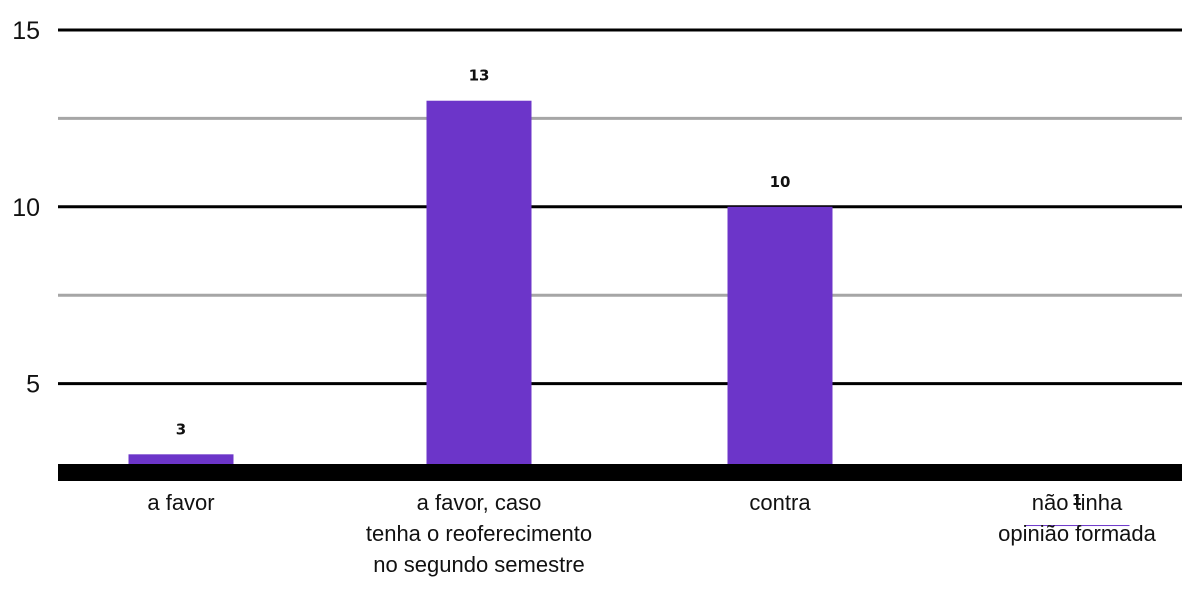 This screenshot has height=589, width=1198. Describe the element at coordinates (33, 385) in the screenshot. I see `y-tick-label: 5` at that location.